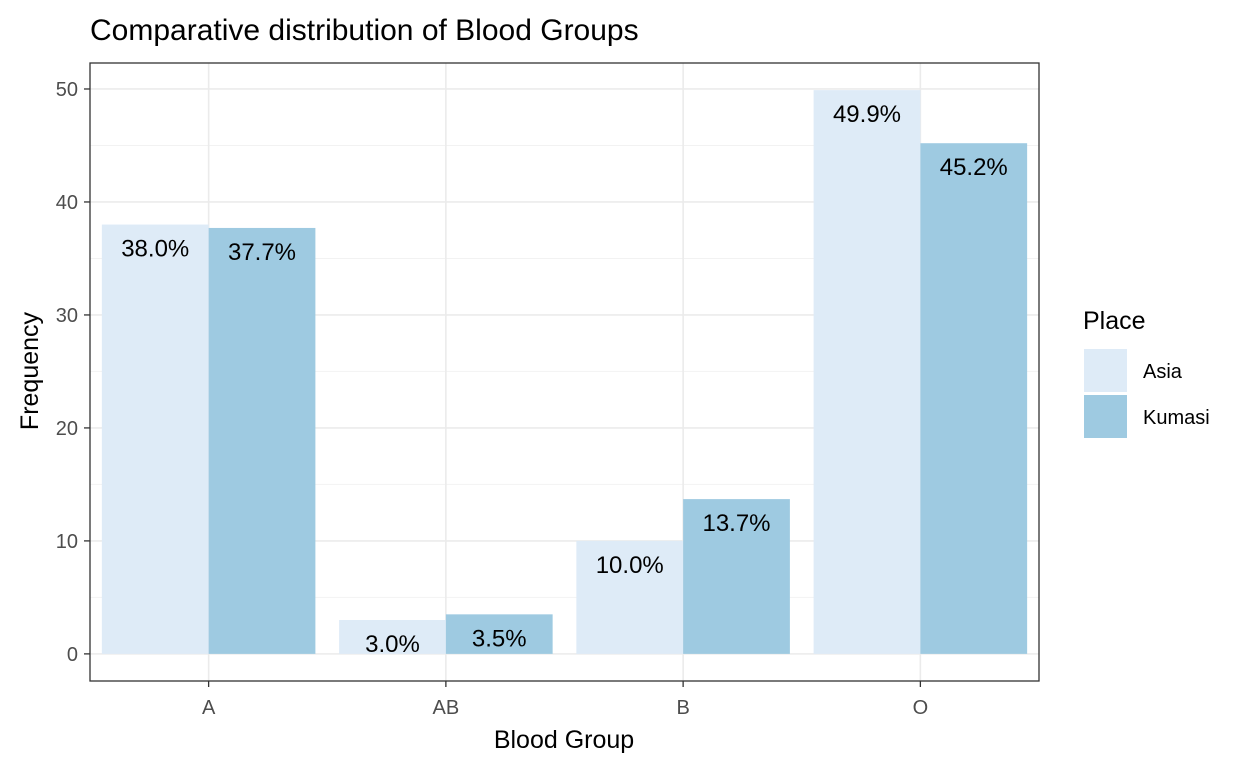 The image size is (1248, 768). What do you see at coordinates (209, 708) in the screenshot?
I see `x-tick-label: A` at bounding box center [209, 708].